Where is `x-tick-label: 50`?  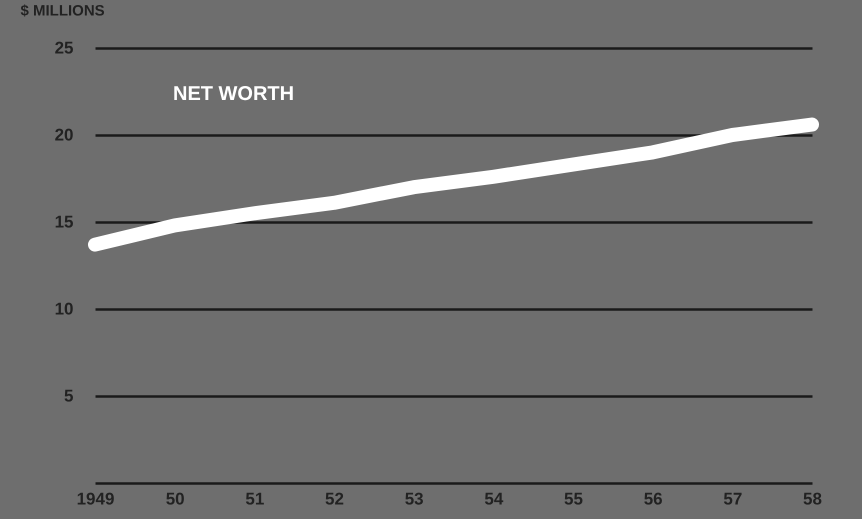 x-tick-label: 50 is located at coordinates (175, 499).